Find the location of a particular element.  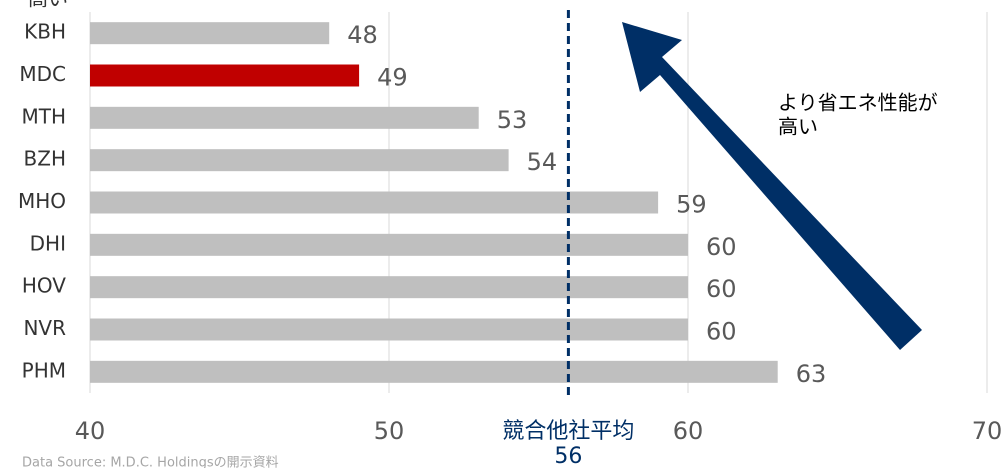

source: Data Source: M.D.C. Holdingsの開示資料 is located at coordinates (150, 462).